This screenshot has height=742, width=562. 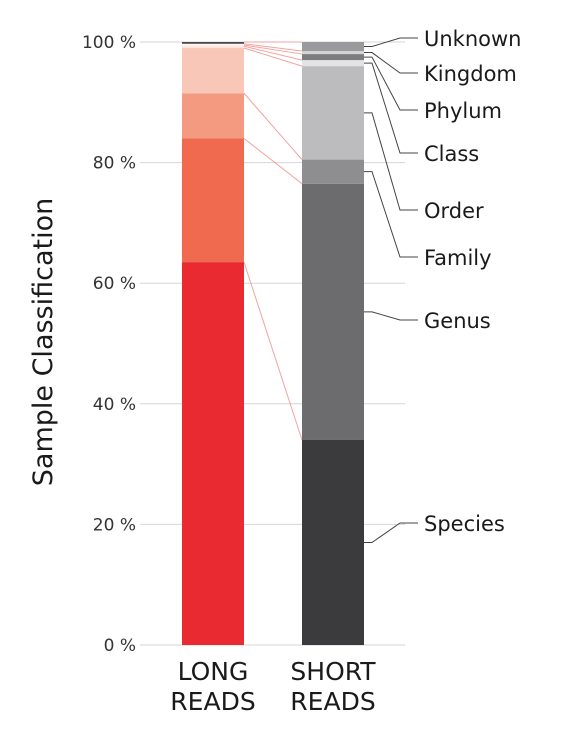 What do you see at coordinates (273, 241) in the screenshot?
I see `connector-lines` at bounding box center [273, 241].